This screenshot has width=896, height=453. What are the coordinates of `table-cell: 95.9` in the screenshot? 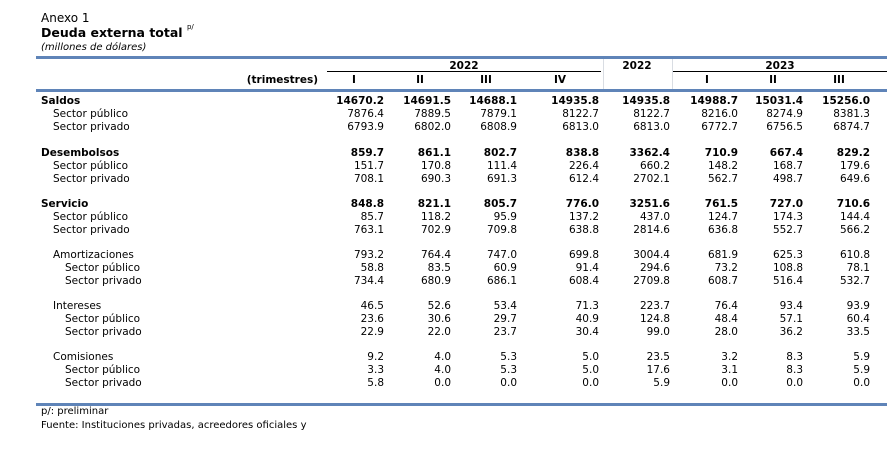 It's located at (505, 217).